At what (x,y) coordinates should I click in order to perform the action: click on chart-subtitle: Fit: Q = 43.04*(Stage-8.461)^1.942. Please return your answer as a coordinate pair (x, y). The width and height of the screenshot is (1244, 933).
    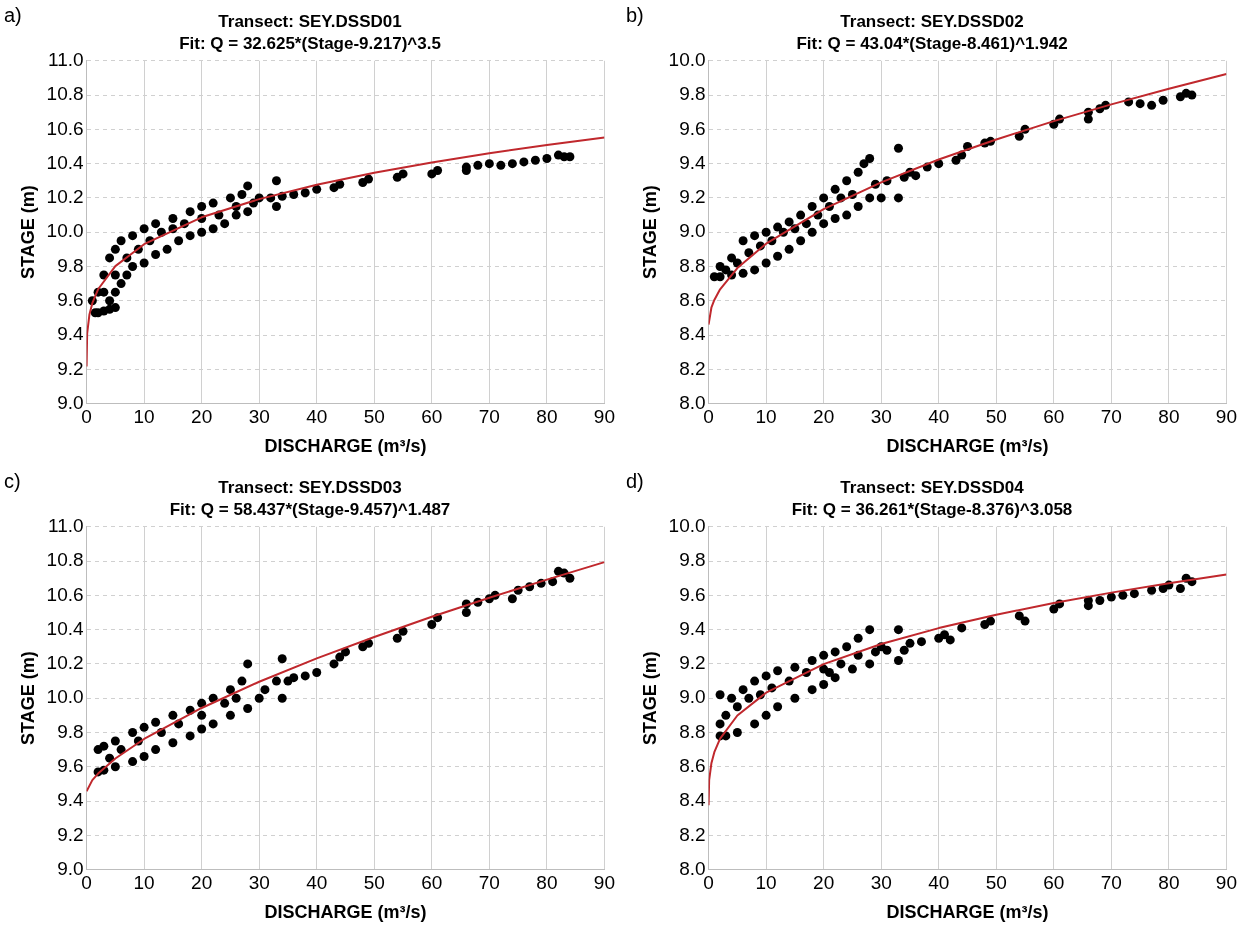
    Looking at the image, I should click on (932, 44).